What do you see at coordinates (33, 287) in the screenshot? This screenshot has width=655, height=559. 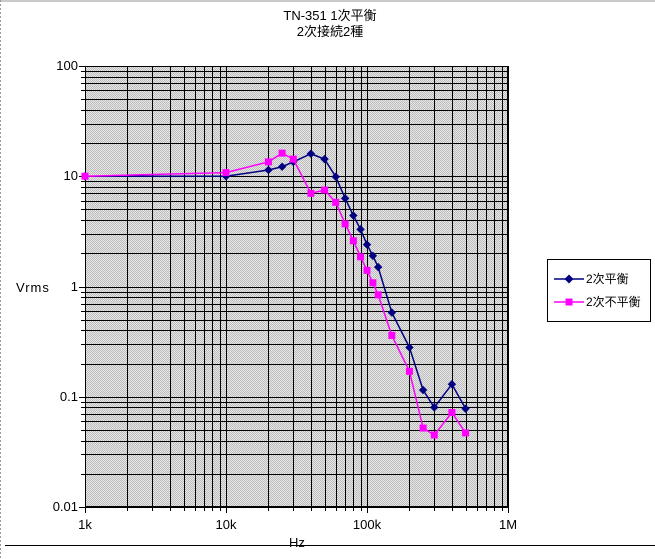 I see `y-axis-title: Vrms` at bounding box center [33, 287].